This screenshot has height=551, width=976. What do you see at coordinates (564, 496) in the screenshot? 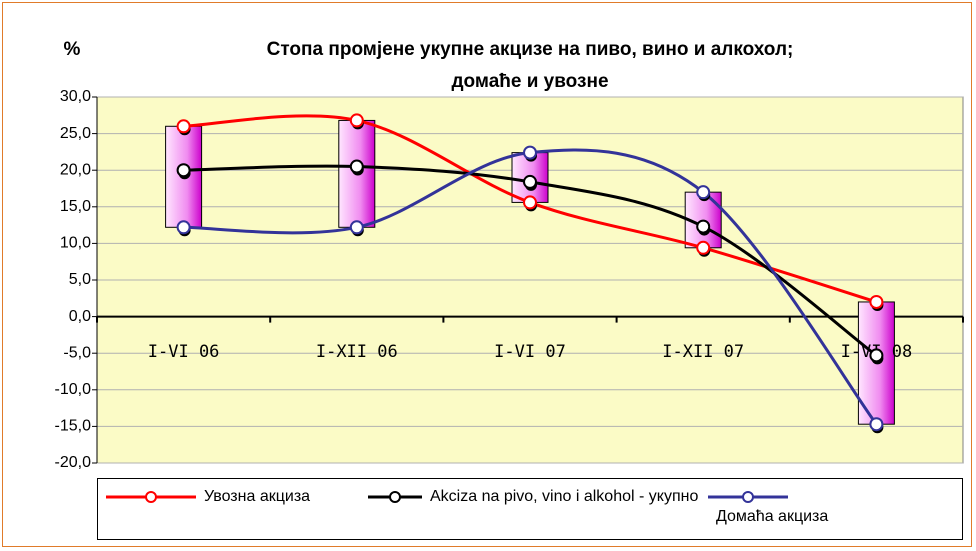
I see `legend-label: Akciza na pivo, vino i alkohol - укупно` at bounding box center [564, 496].